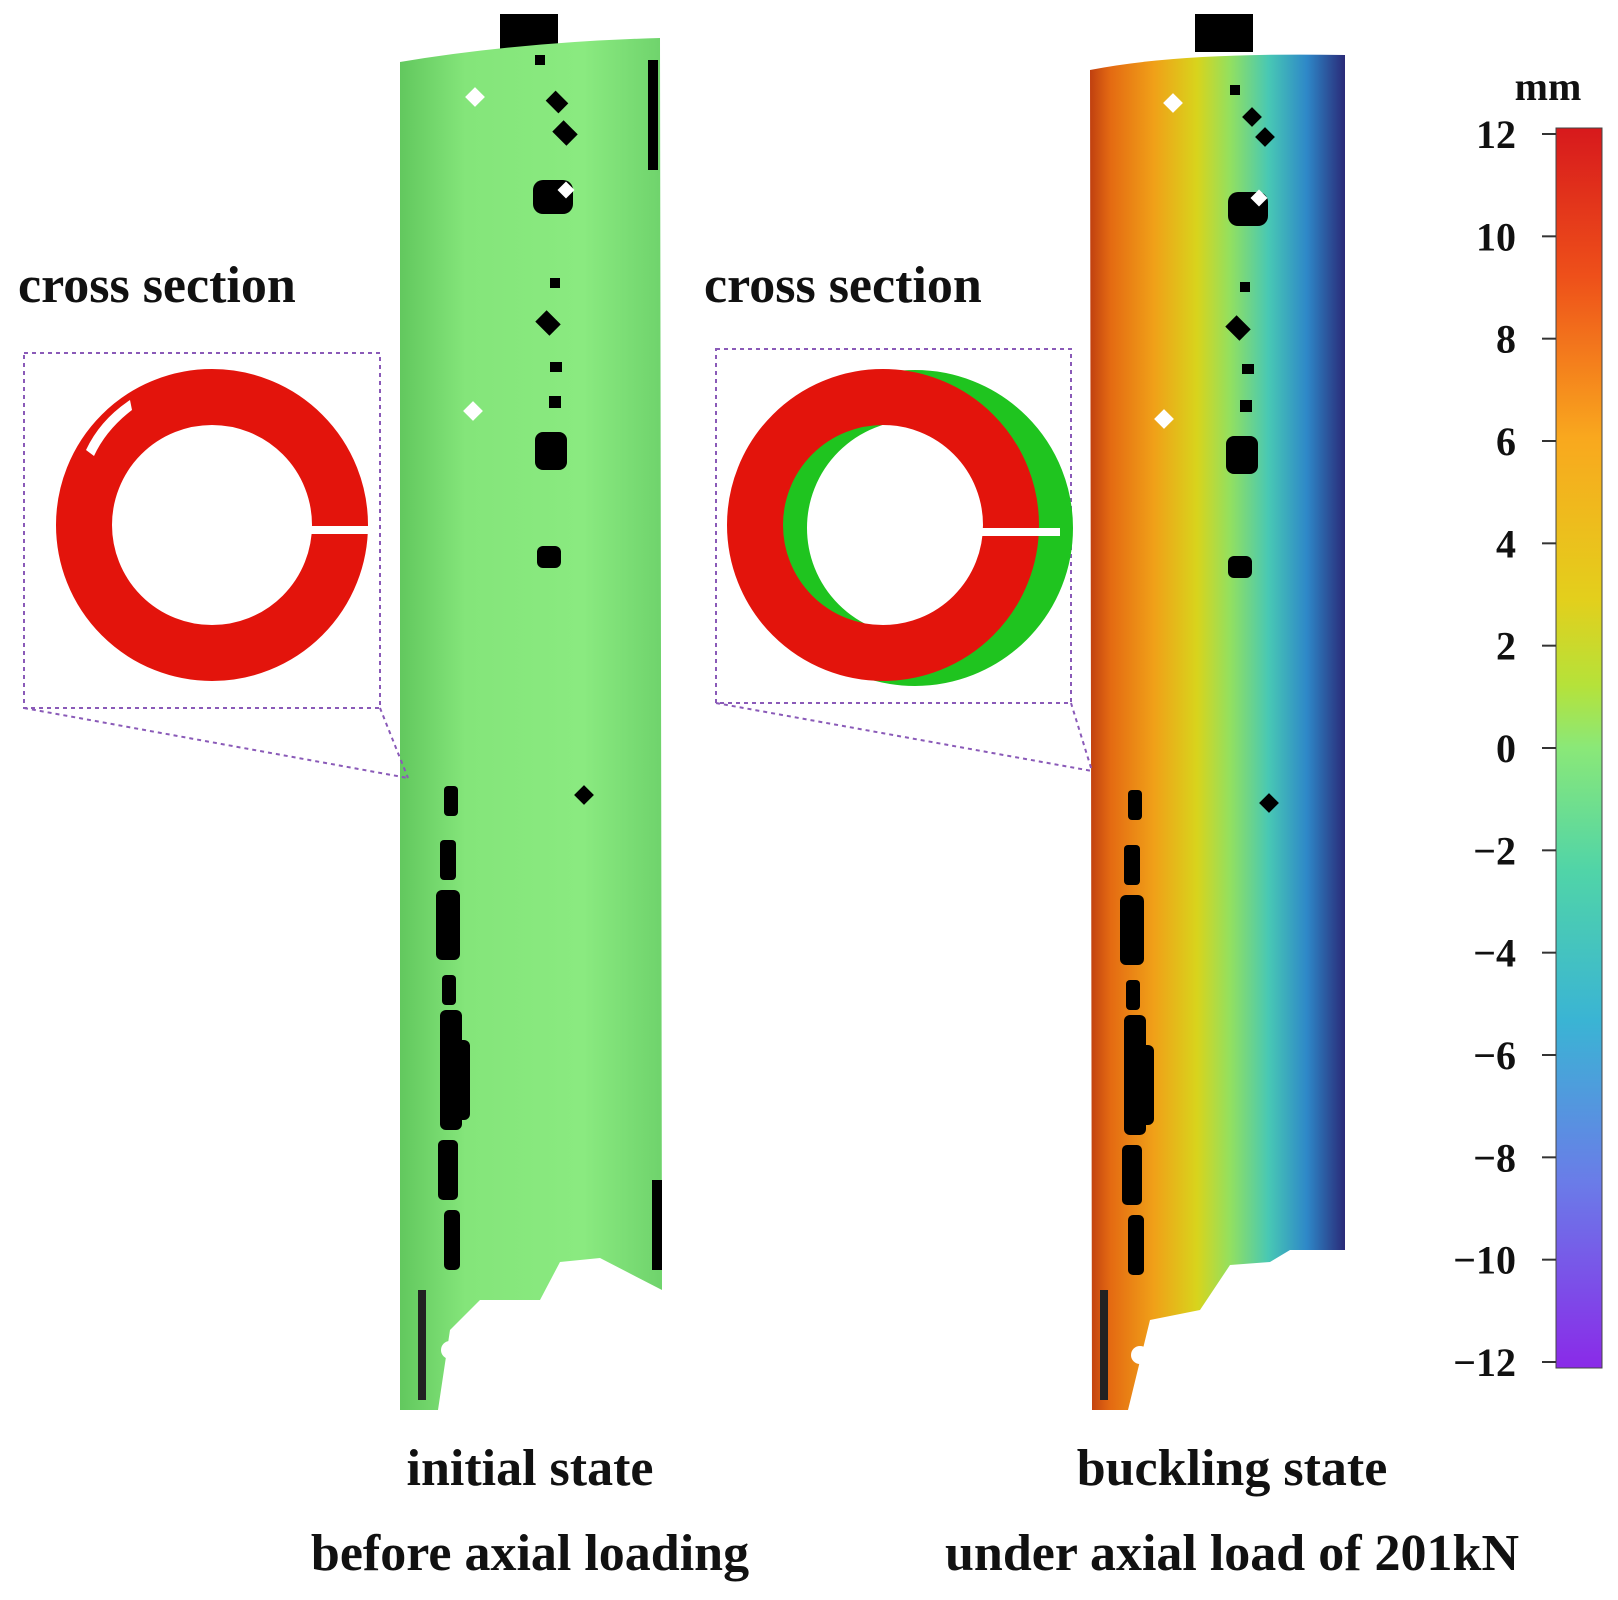 The width and height of the screenshot is (1618, 1600). What do you see at coordinates (519, 254) in the screenshot?
I see `white-speckles` at bounding box center [519, 254].